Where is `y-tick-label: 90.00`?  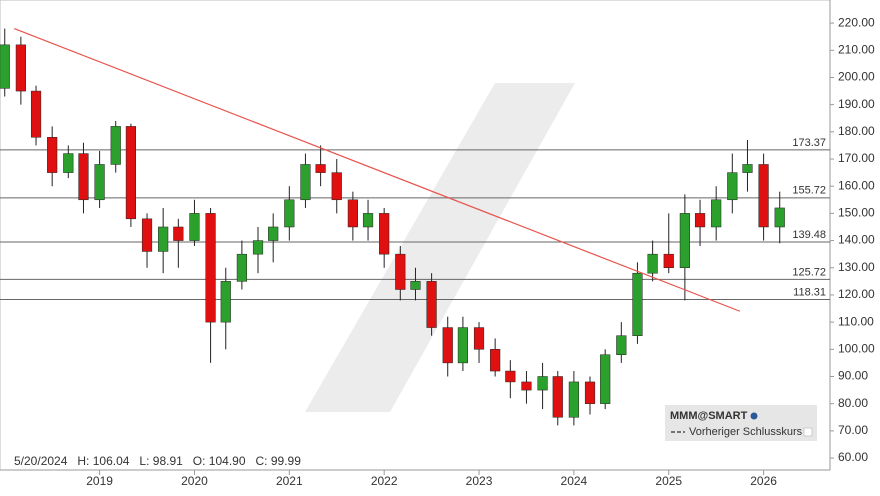
y-tick-label: 90.00 is located at coordinates (853, 376).